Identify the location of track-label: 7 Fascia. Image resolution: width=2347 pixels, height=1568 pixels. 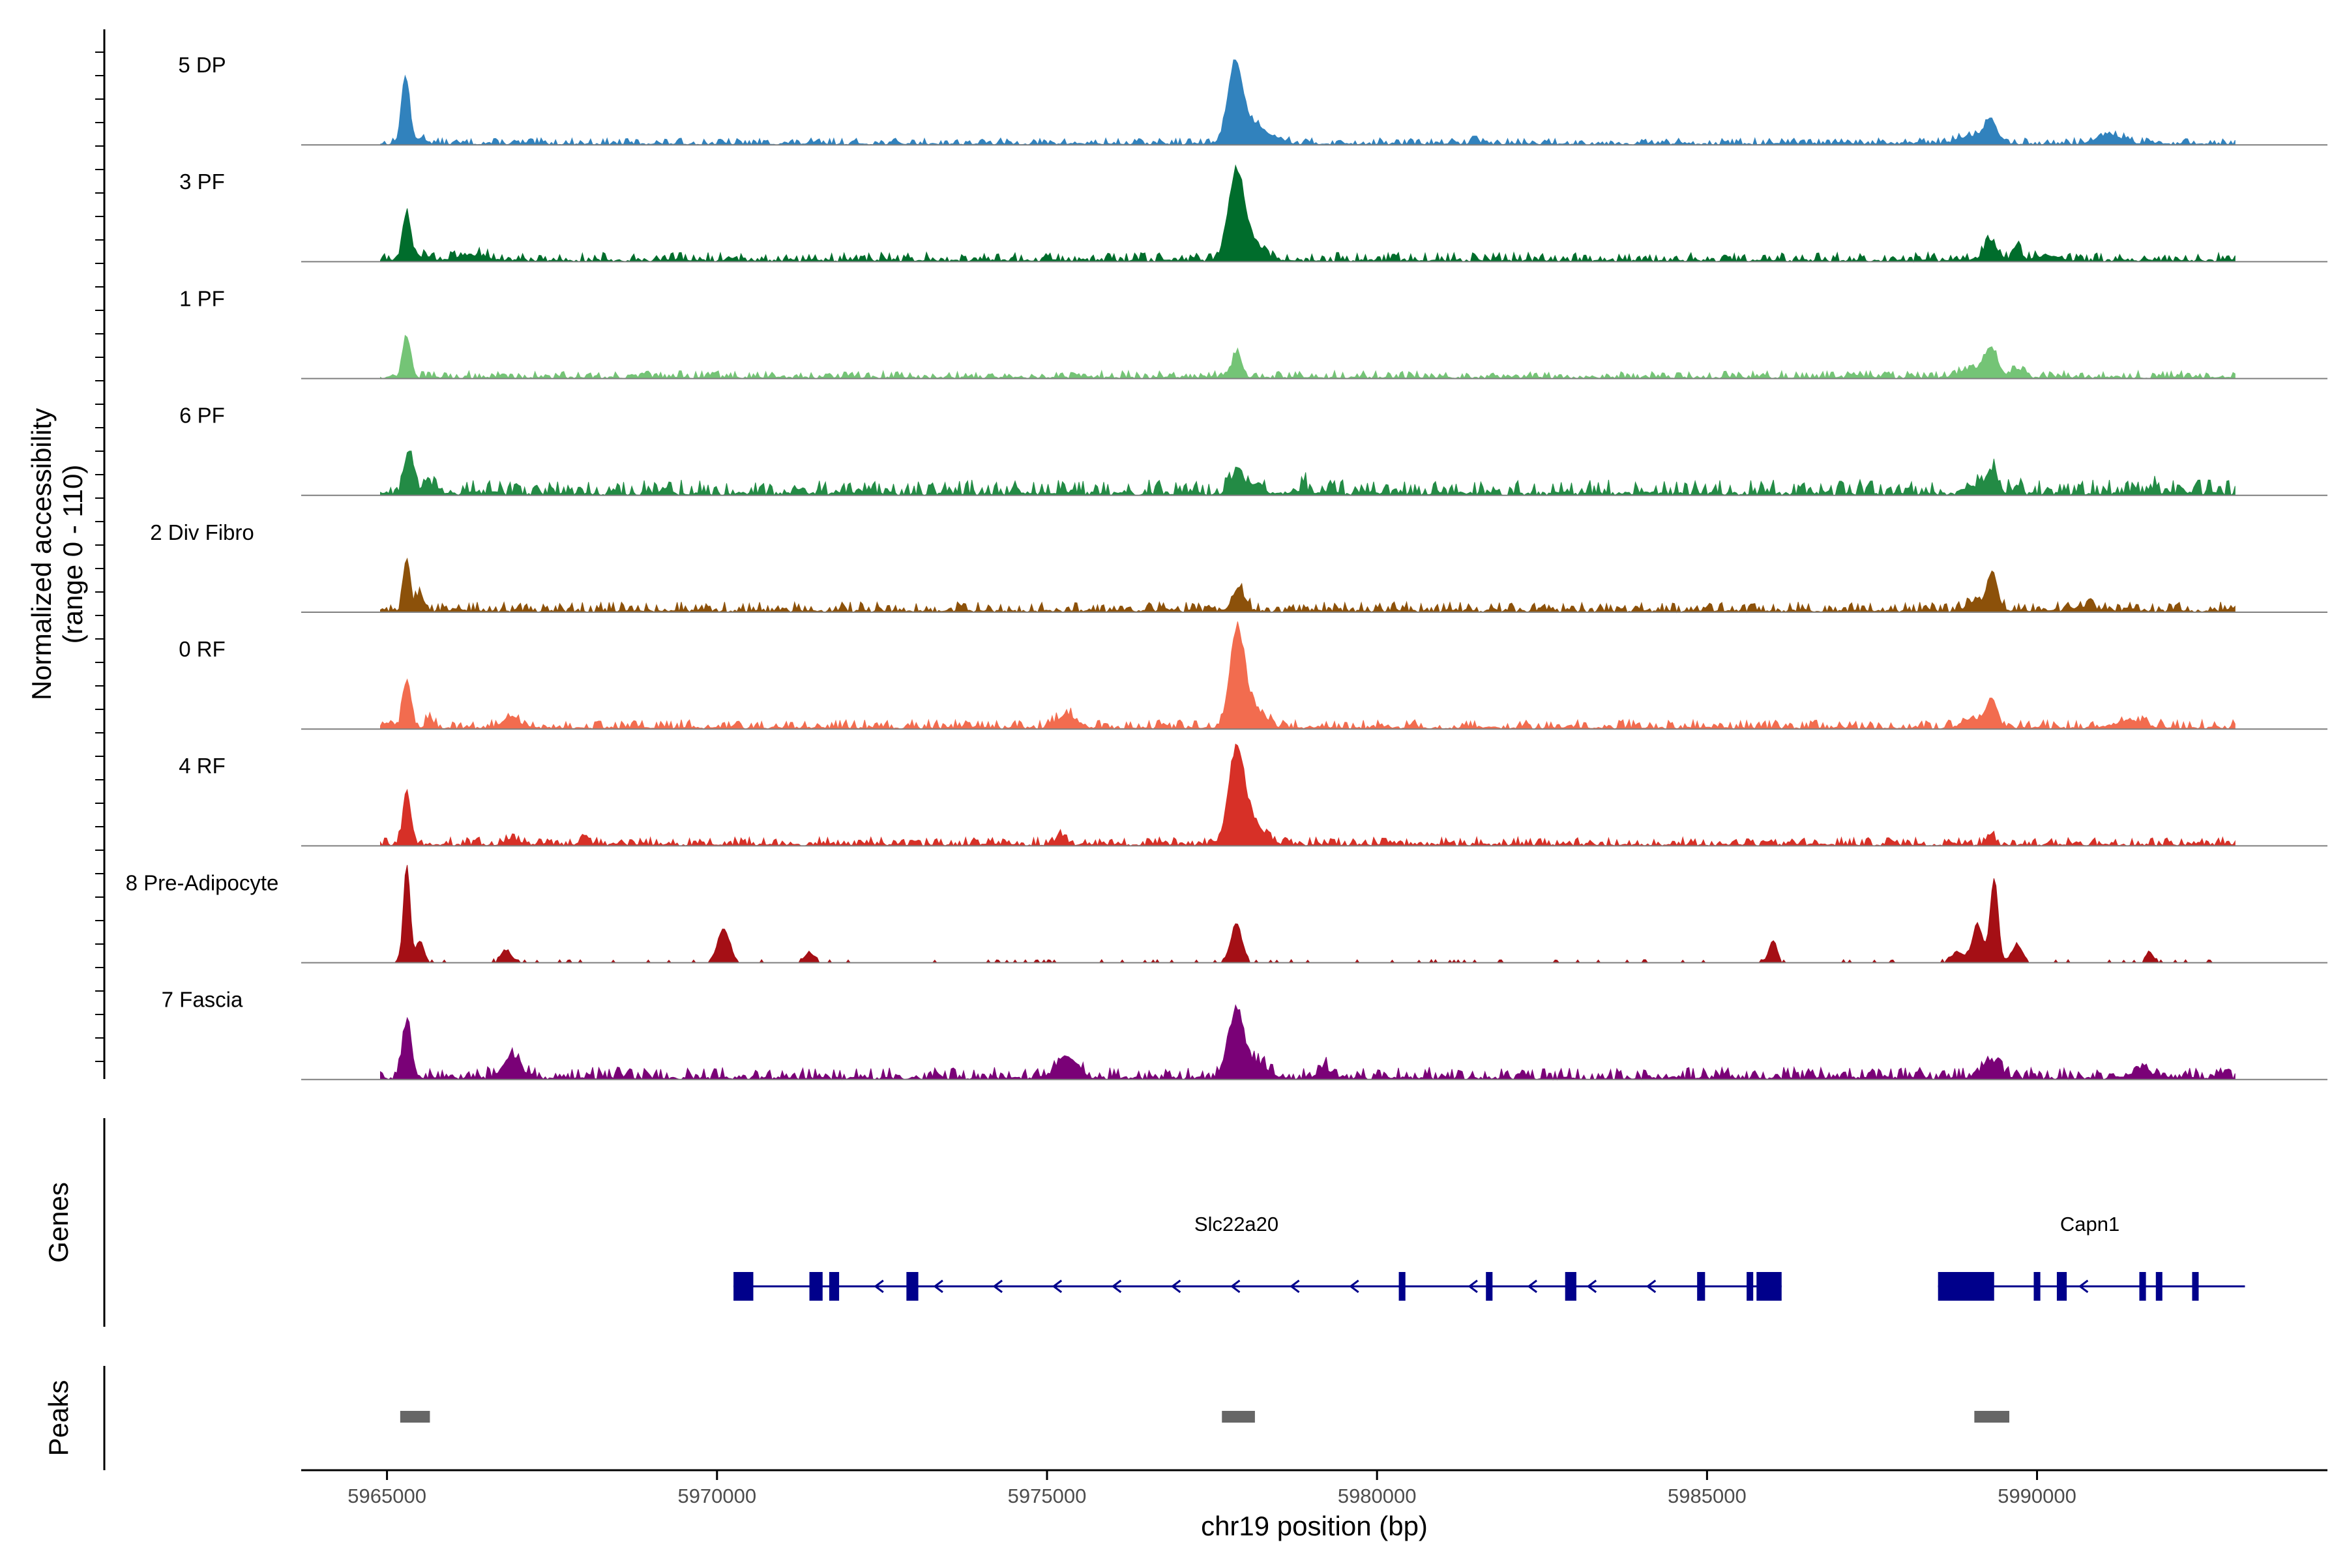
(202, 1000).